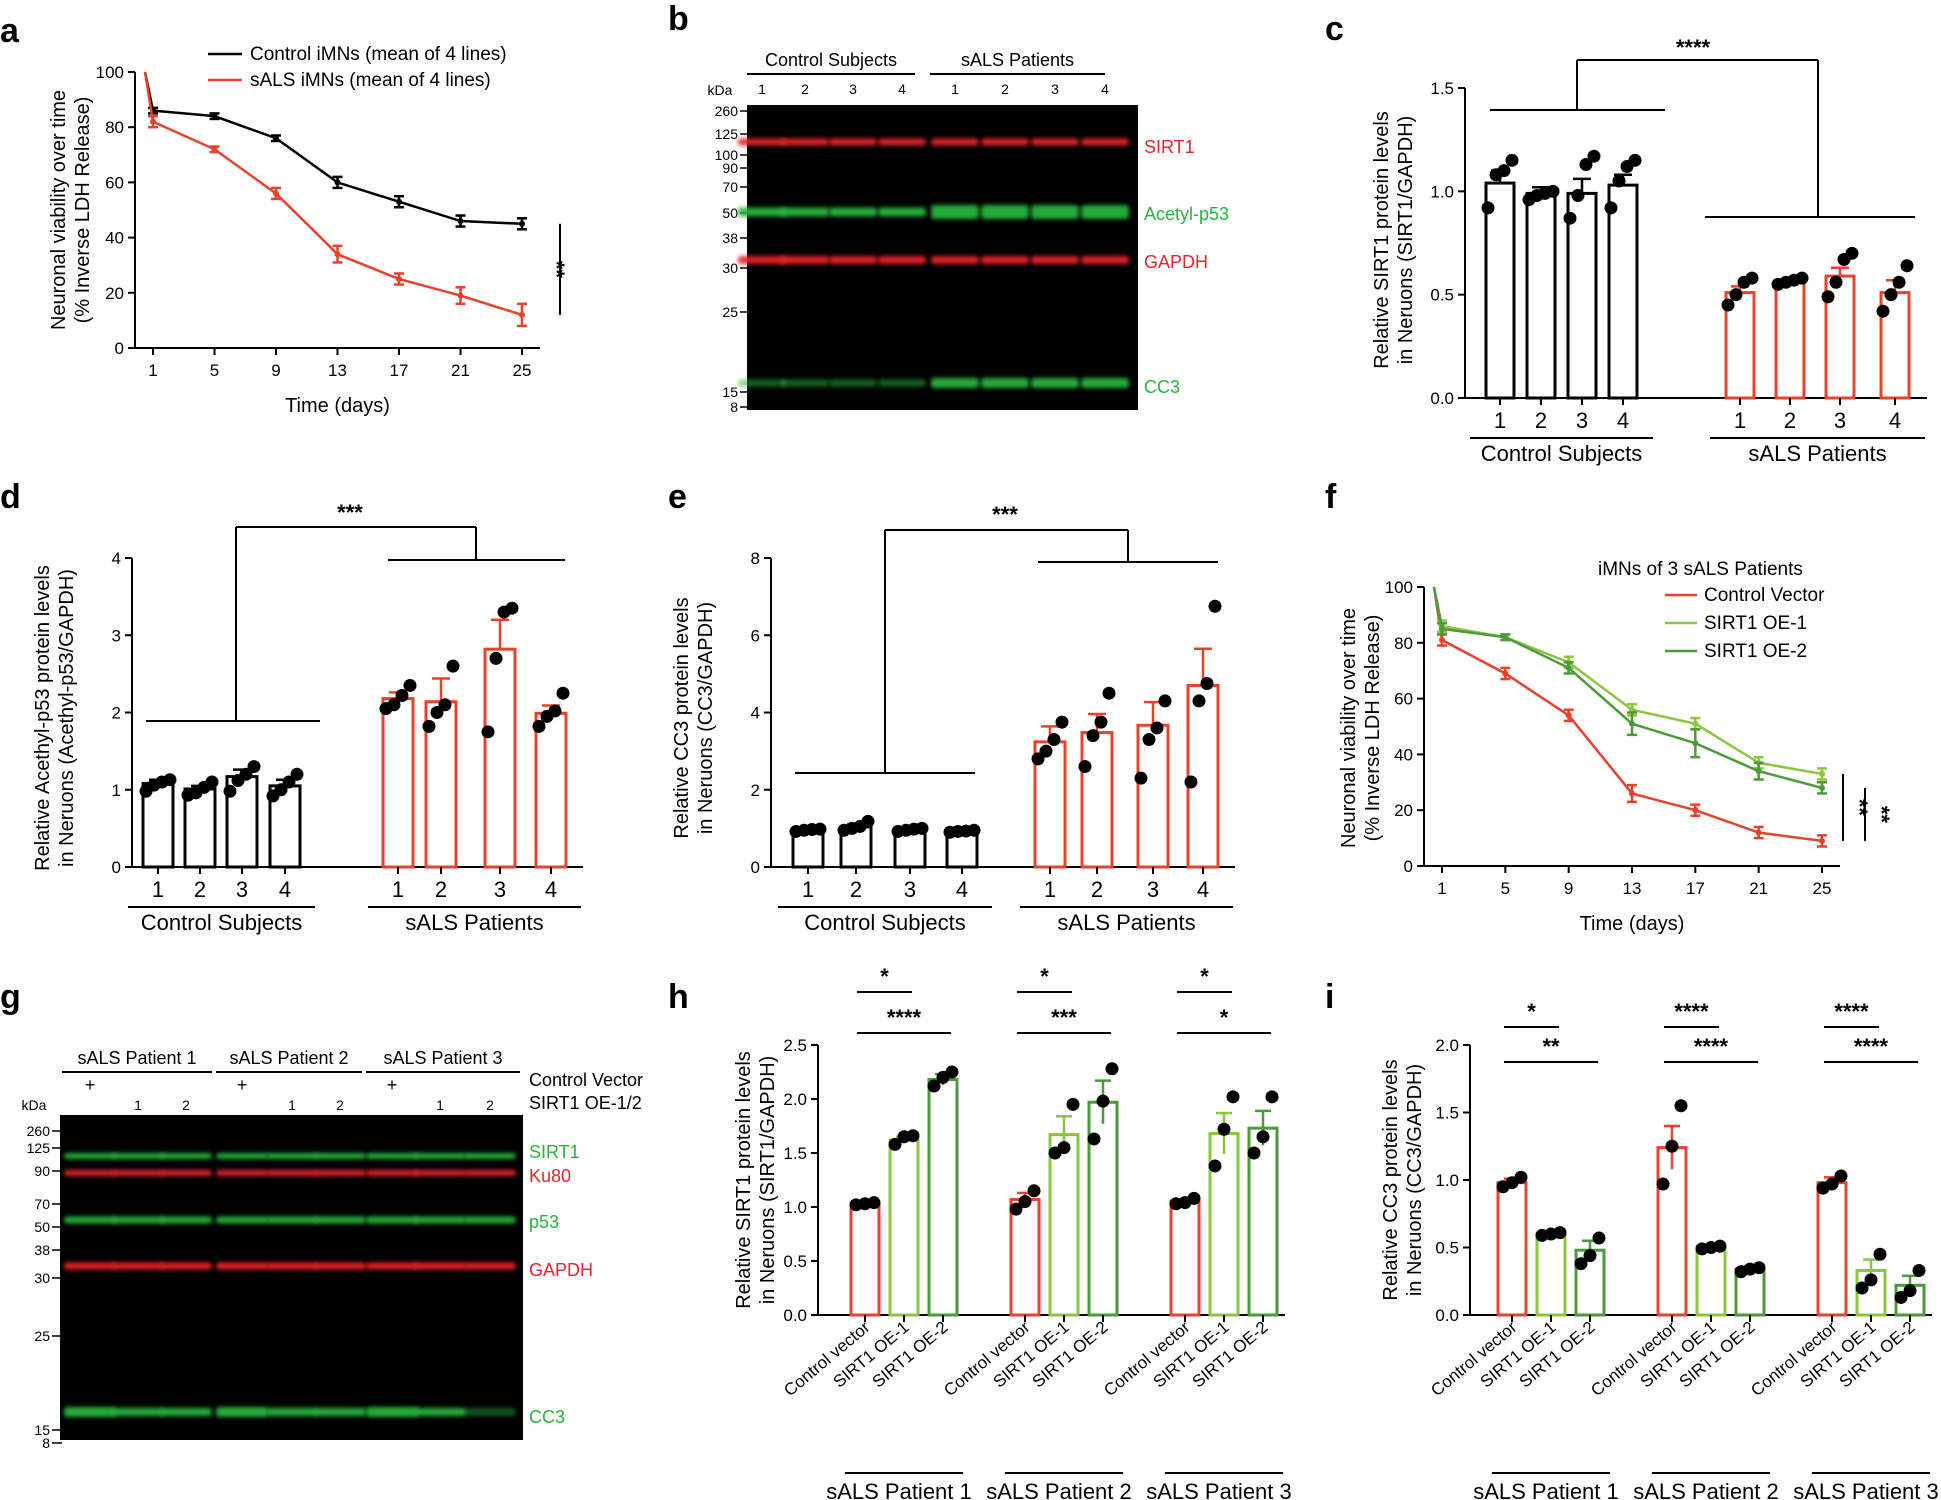 The height and width of the screenshot is (1500, 1941). I want to click on group-label: sALS Patient 1, so click(1546, 1489).